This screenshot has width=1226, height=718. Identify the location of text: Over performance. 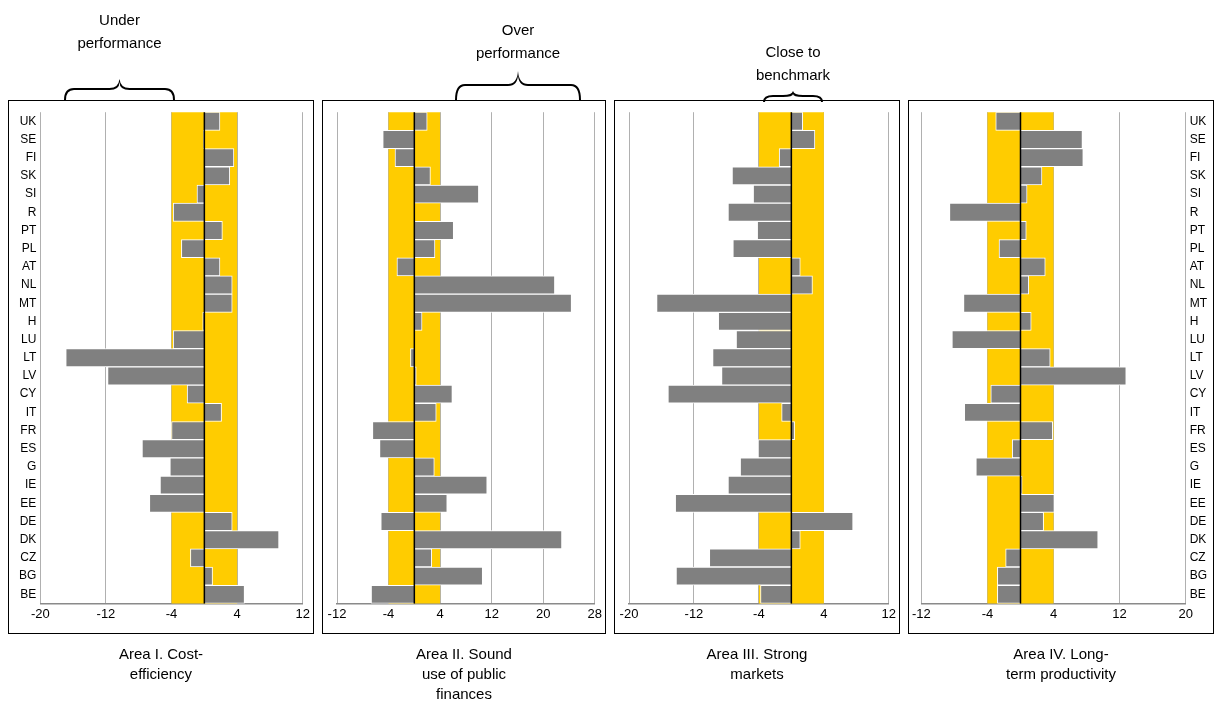
(518, 41).